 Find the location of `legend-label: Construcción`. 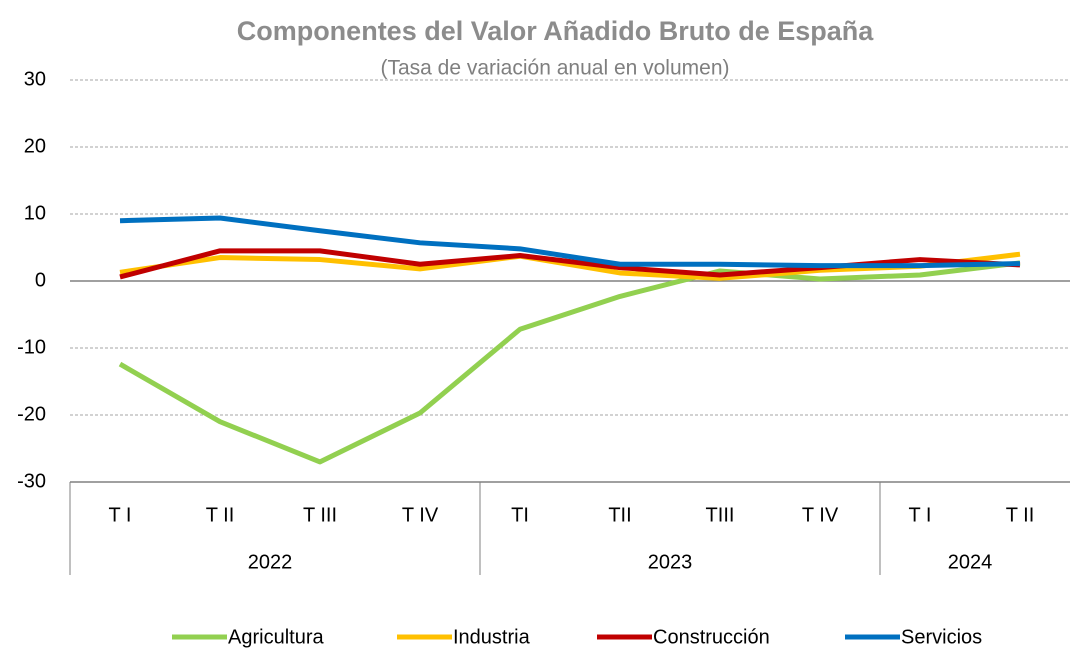

legend-label: Construcción is located at coordinates (711, 637).